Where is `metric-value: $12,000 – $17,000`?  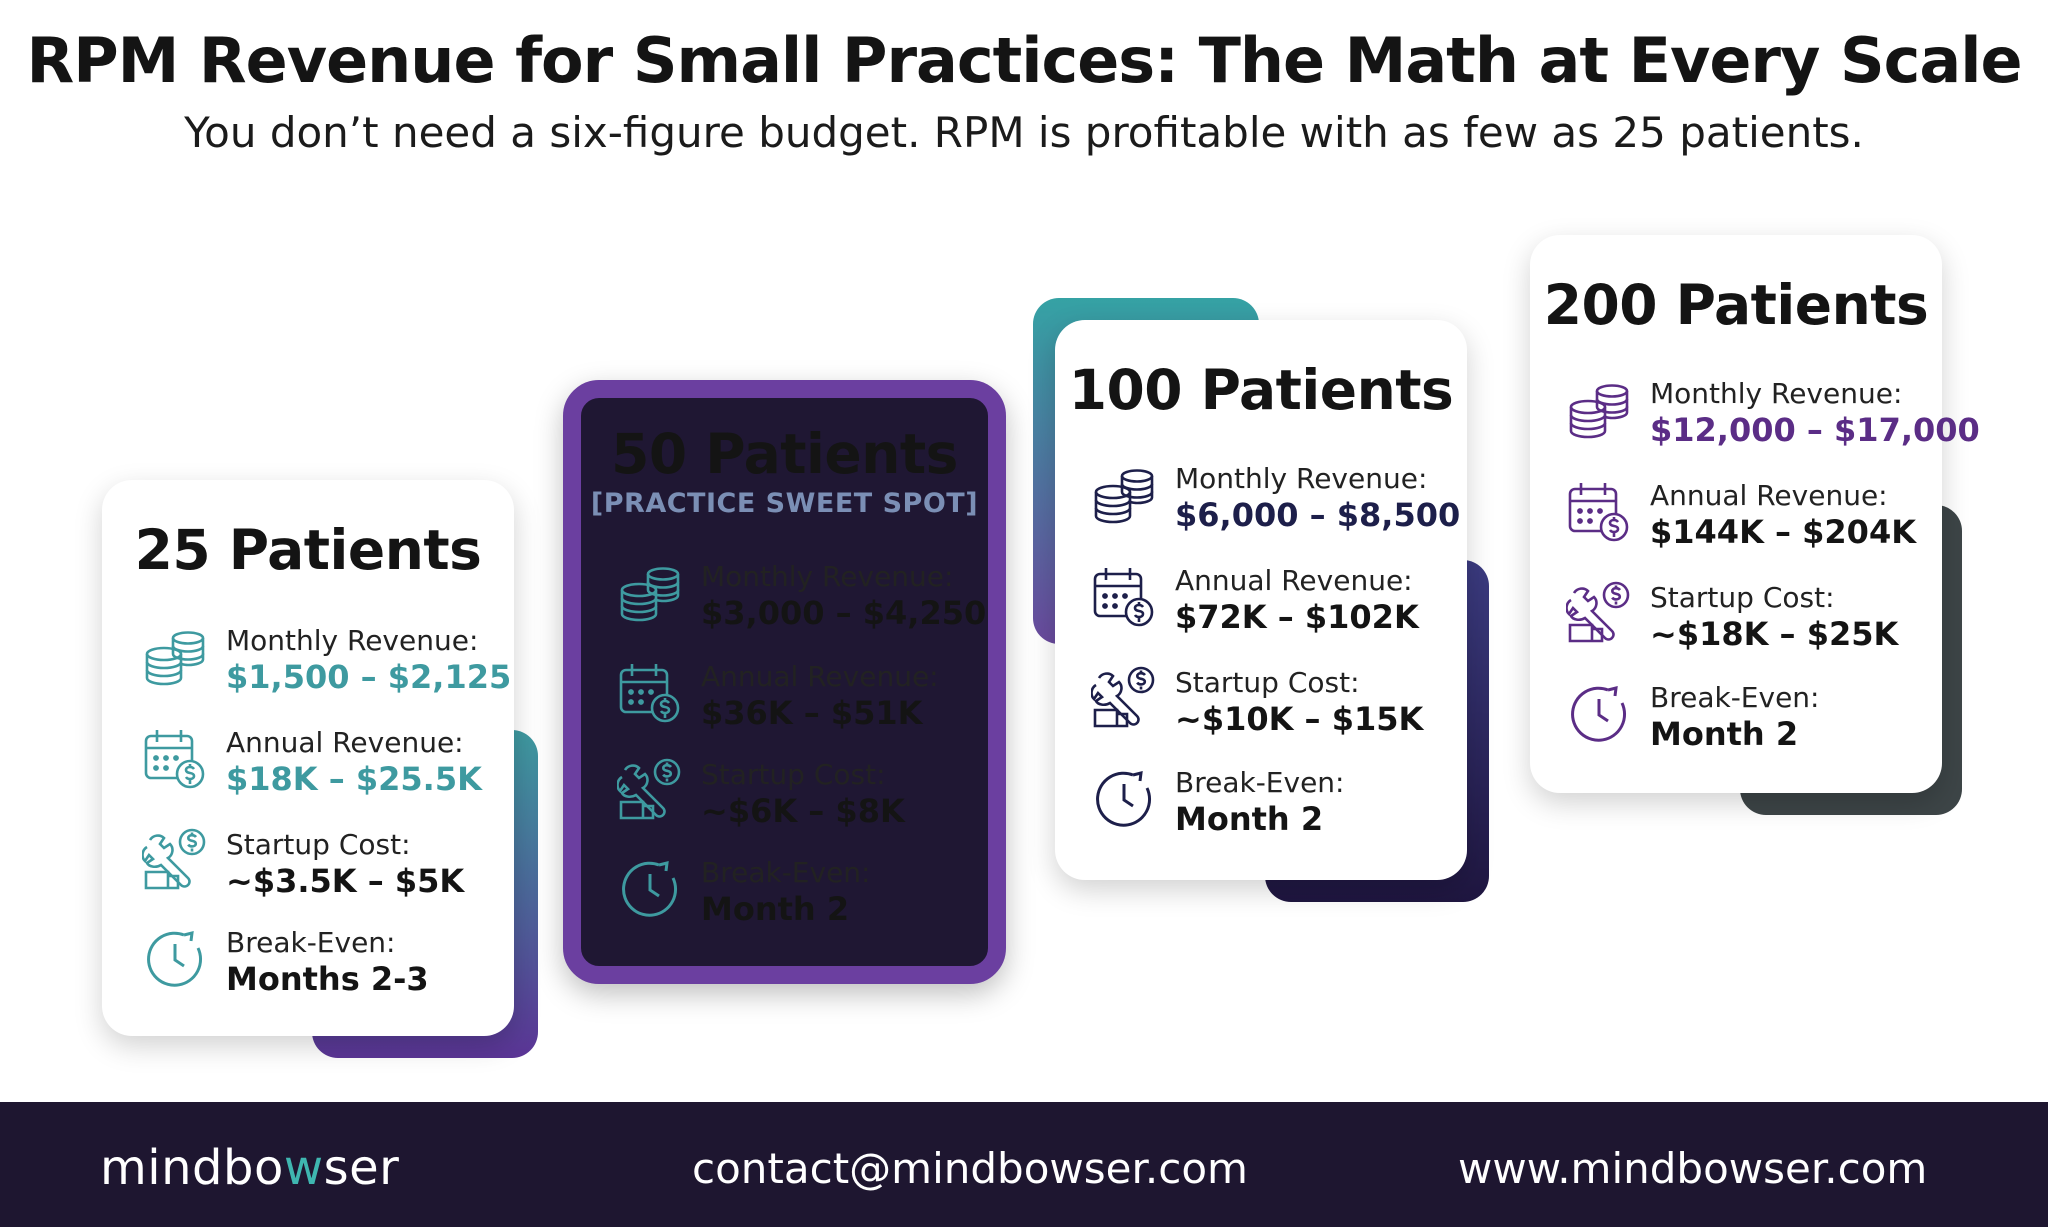
metric-value: $12,000 – $17,000 is located at coordinates (1815, 430).